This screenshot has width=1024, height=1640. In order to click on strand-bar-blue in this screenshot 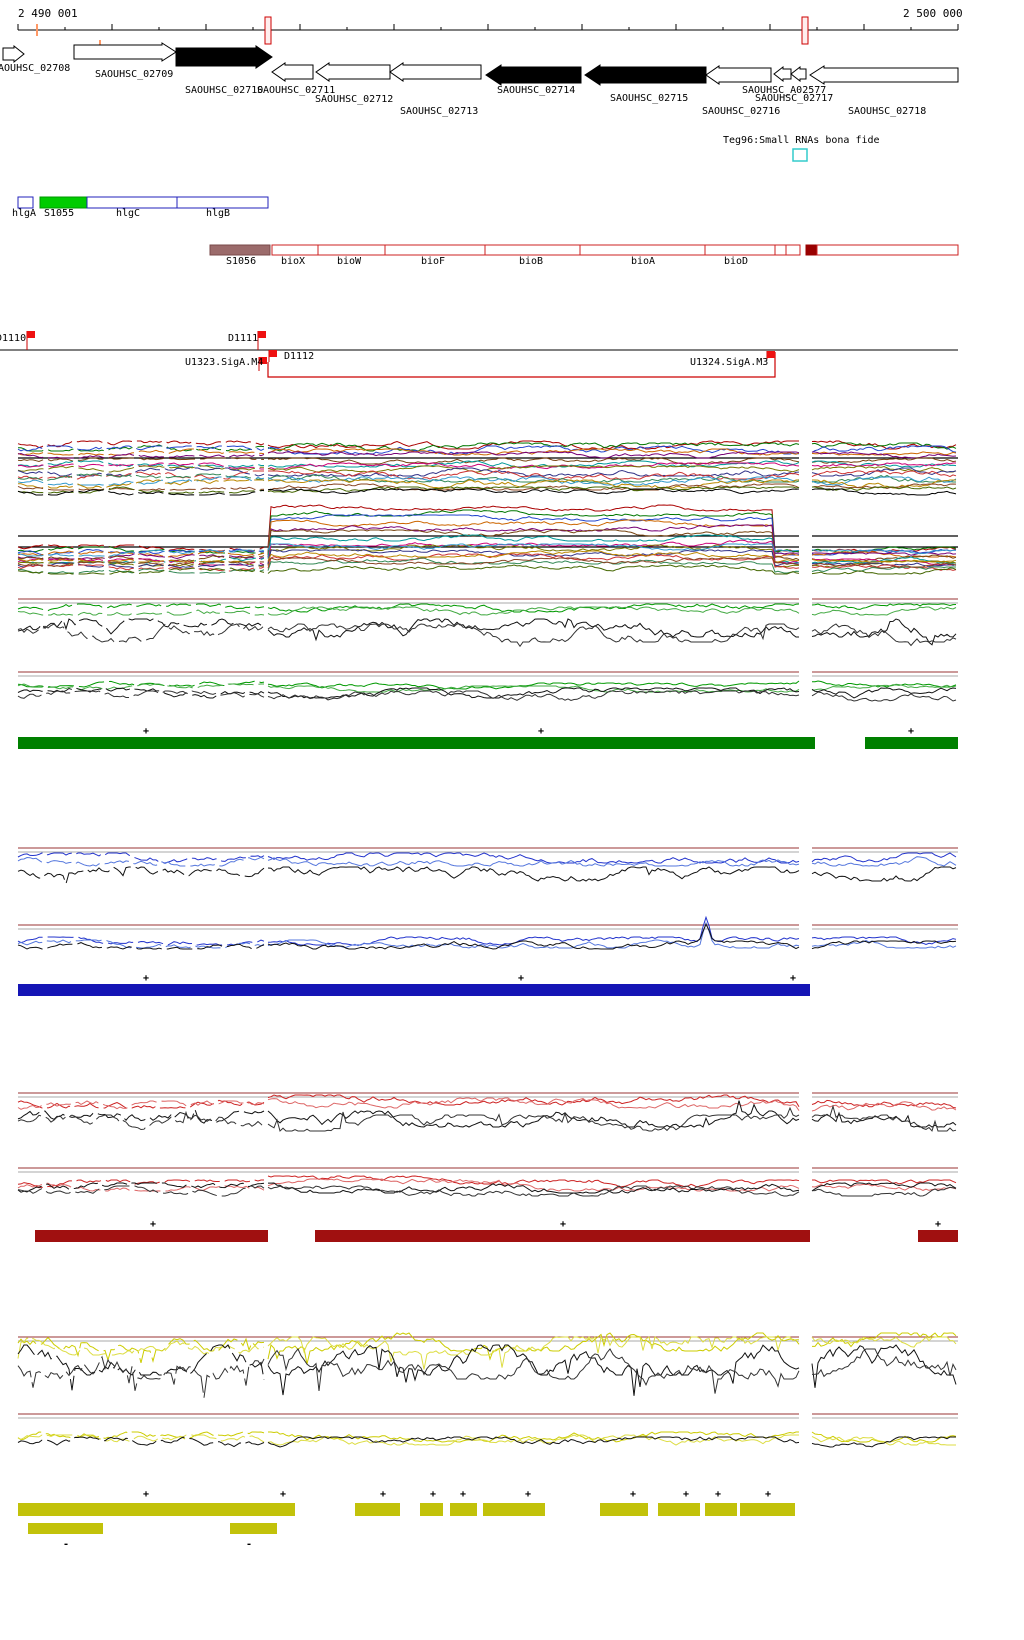, I will do `click(414, 990)`.